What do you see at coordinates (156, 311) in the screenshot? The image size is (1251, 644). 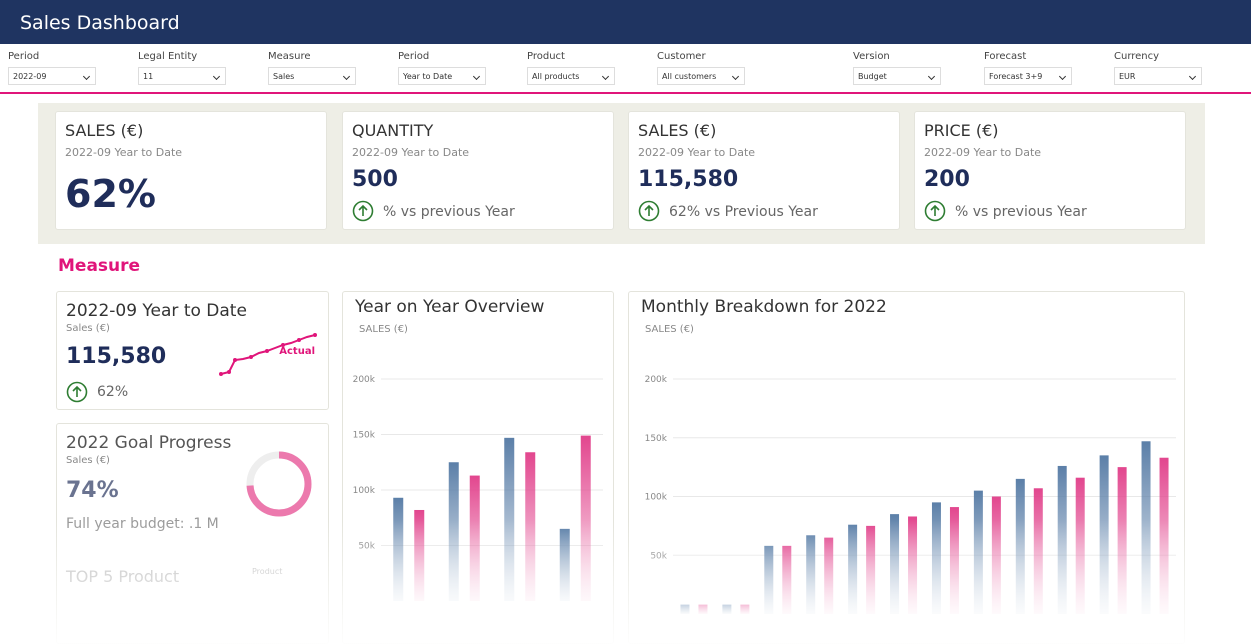 I see `card-title: 2022-09 Year to Date` at bounding box center [156, 311].